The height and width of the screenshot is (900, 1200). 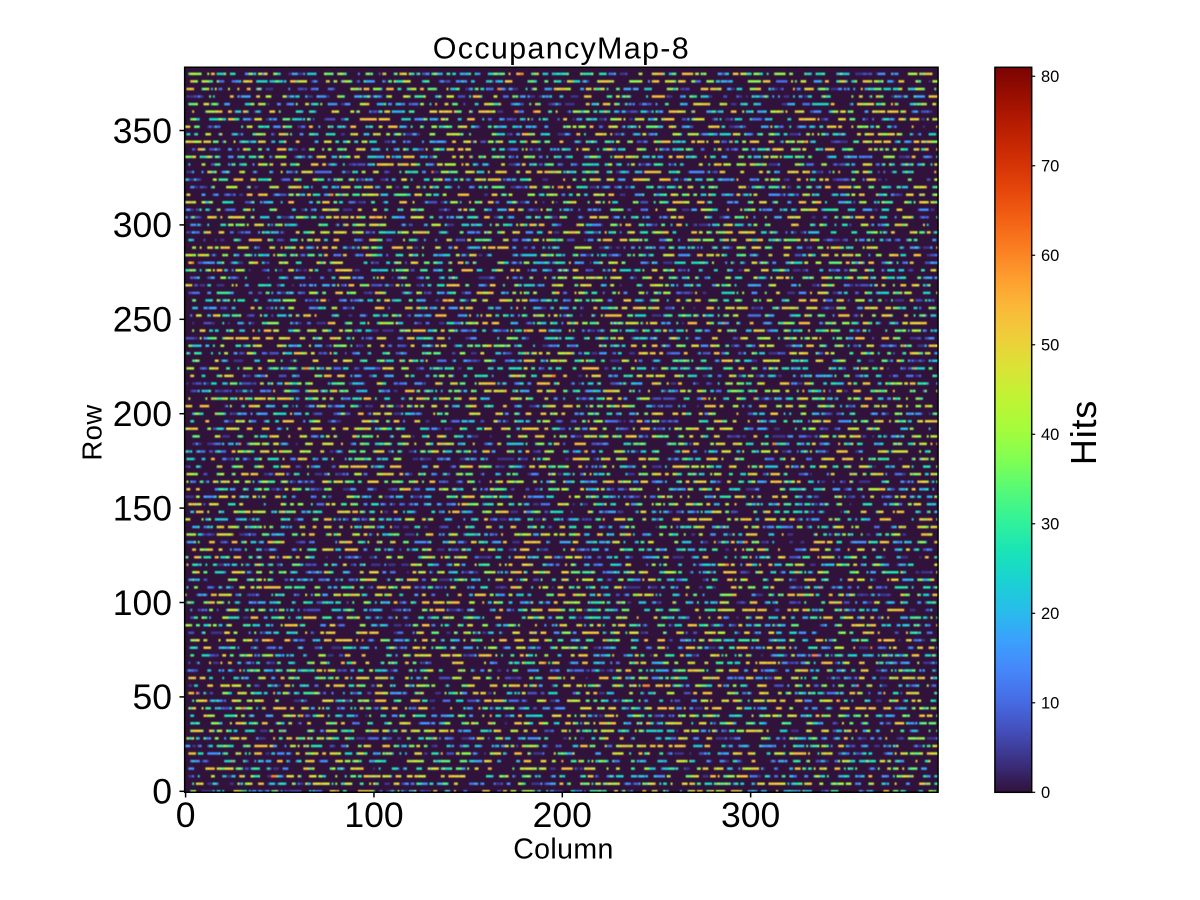 I want to click on svg-text: Row, so click(x=92, y=432).